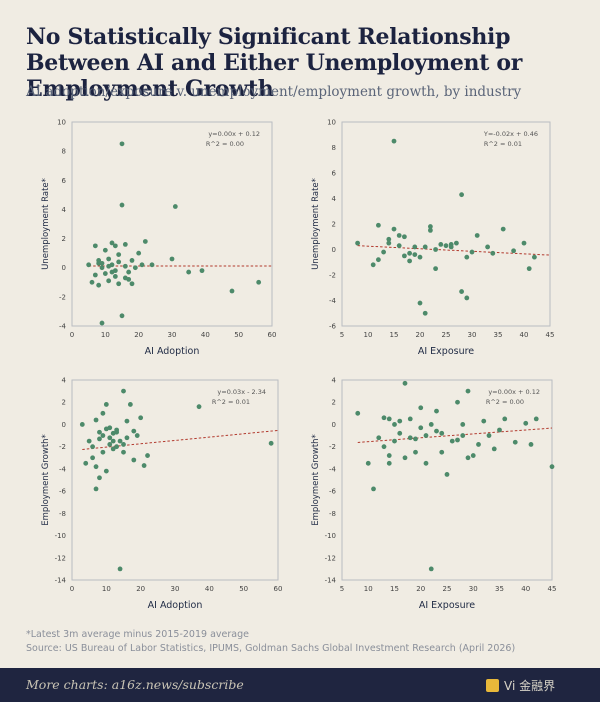 The width and height of the screenshot is (600, 702). What do you see at coordinates (46, 480) in the screenshot?
I see `y-axis-label: Employment Growth*` at bounding box center [46, 480].